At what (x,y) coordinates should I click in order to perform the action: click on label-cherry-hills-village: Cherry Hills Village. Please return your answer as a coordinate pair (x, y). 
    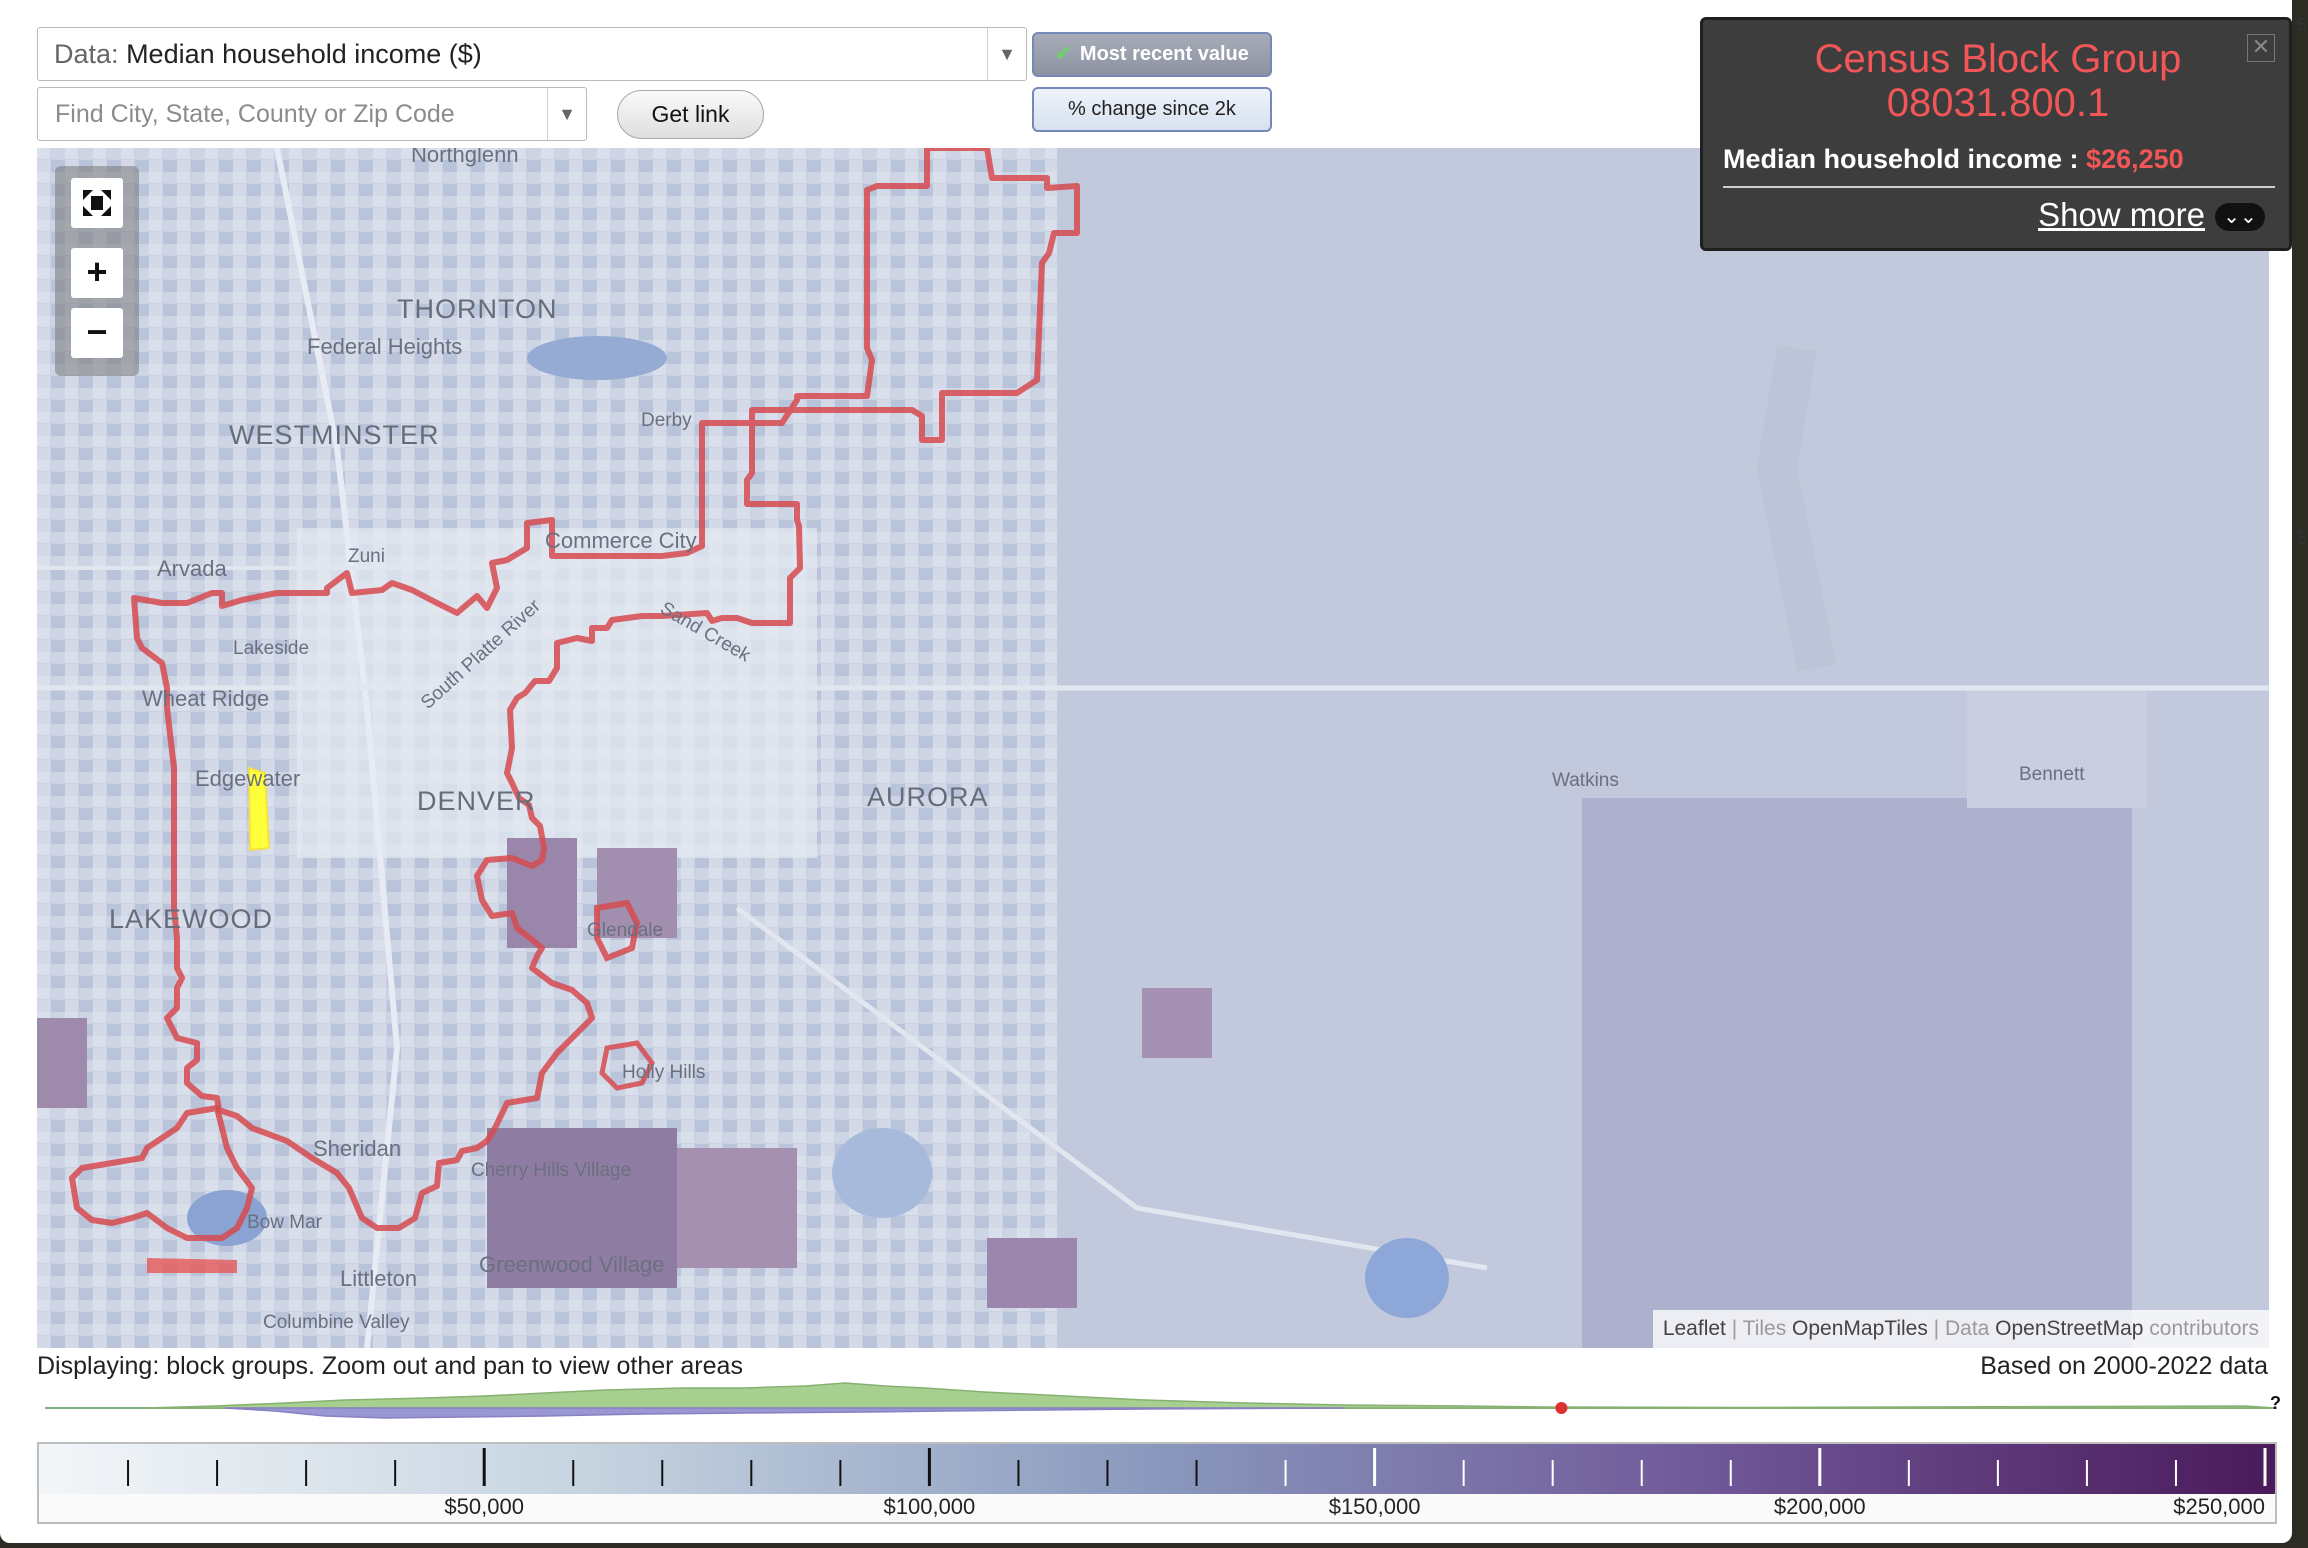
    Looking at the image, I should click on (551, 1170).